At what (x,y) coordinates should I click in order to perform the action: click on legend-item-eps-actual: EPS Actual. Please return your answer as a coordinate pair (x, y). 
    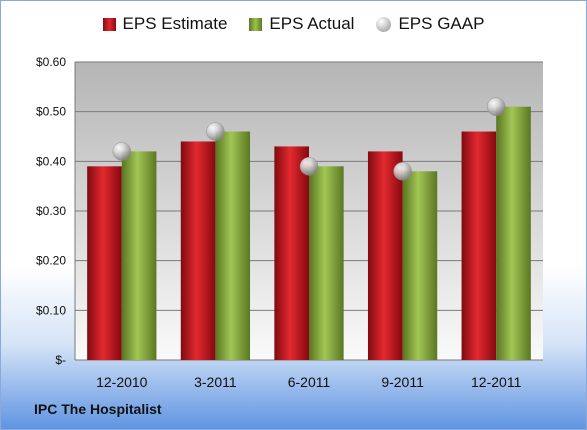
    Looking at the image, I should click on (301, 24).